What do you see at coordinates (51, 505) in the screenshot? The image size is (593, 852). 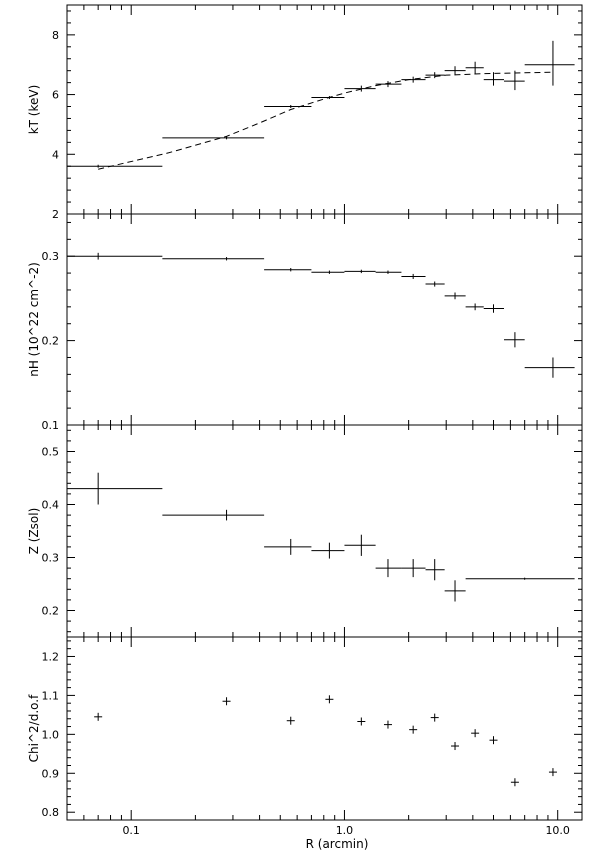 I see `y-tick-label: 0.4` at bounding box center [51, 505].